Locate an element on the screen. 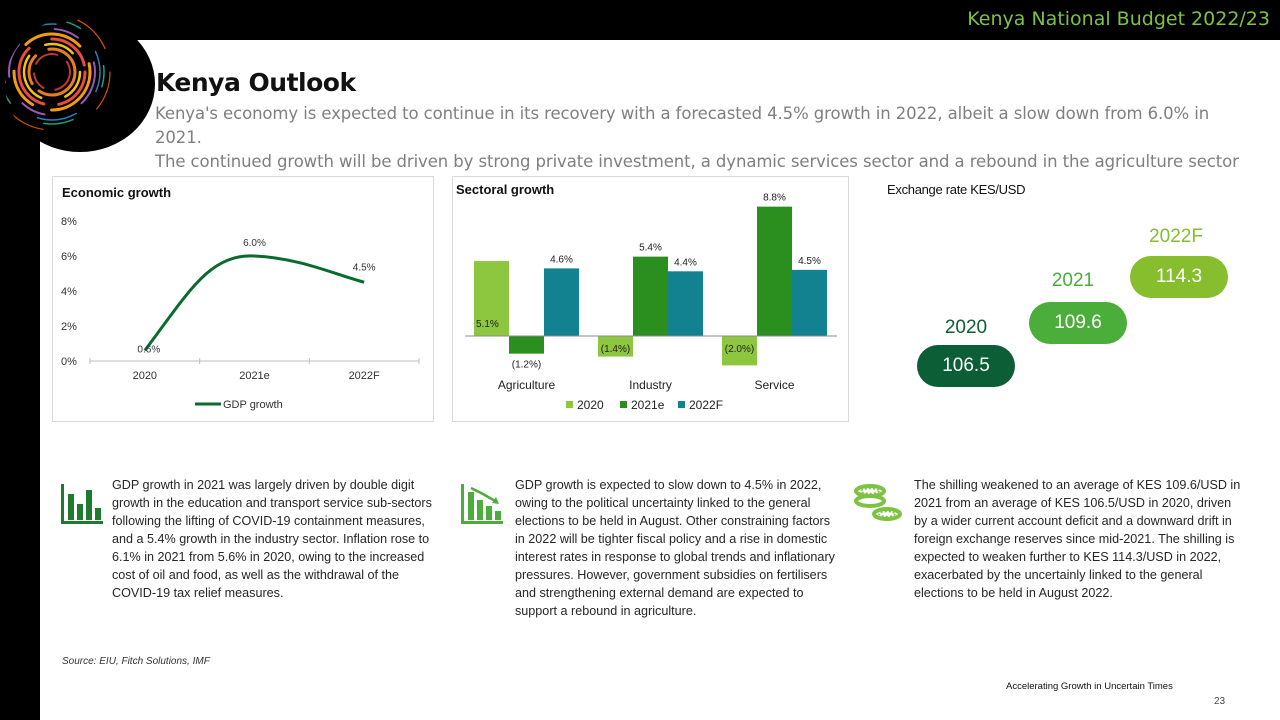  x-tick-label: 2021e is located at coordinates (254, 376).